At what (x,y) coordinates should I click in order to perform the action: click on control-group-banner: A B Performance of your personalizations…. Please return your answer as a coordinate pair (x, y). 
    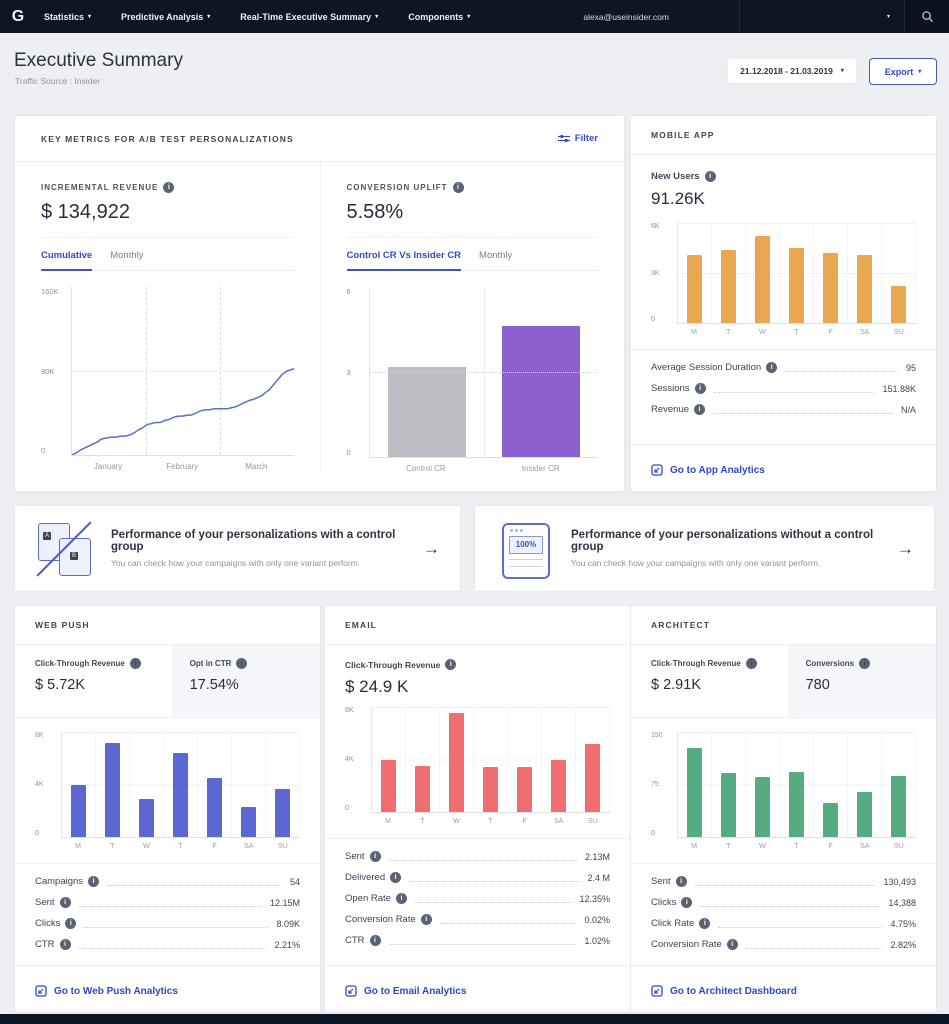
    Looking at the image, I should click on (237, 548).